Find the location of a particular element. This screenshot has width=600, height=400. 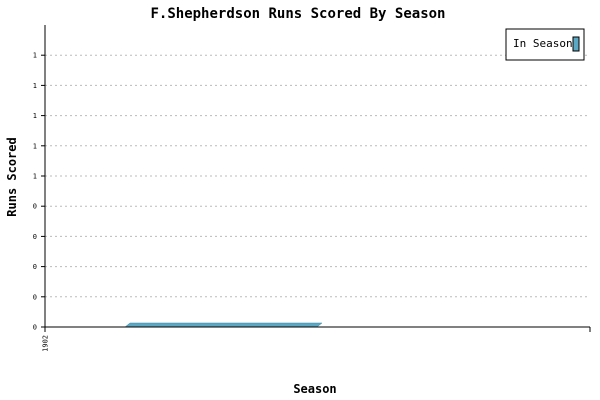

legend-swatch is located at coordinates (576, 44).